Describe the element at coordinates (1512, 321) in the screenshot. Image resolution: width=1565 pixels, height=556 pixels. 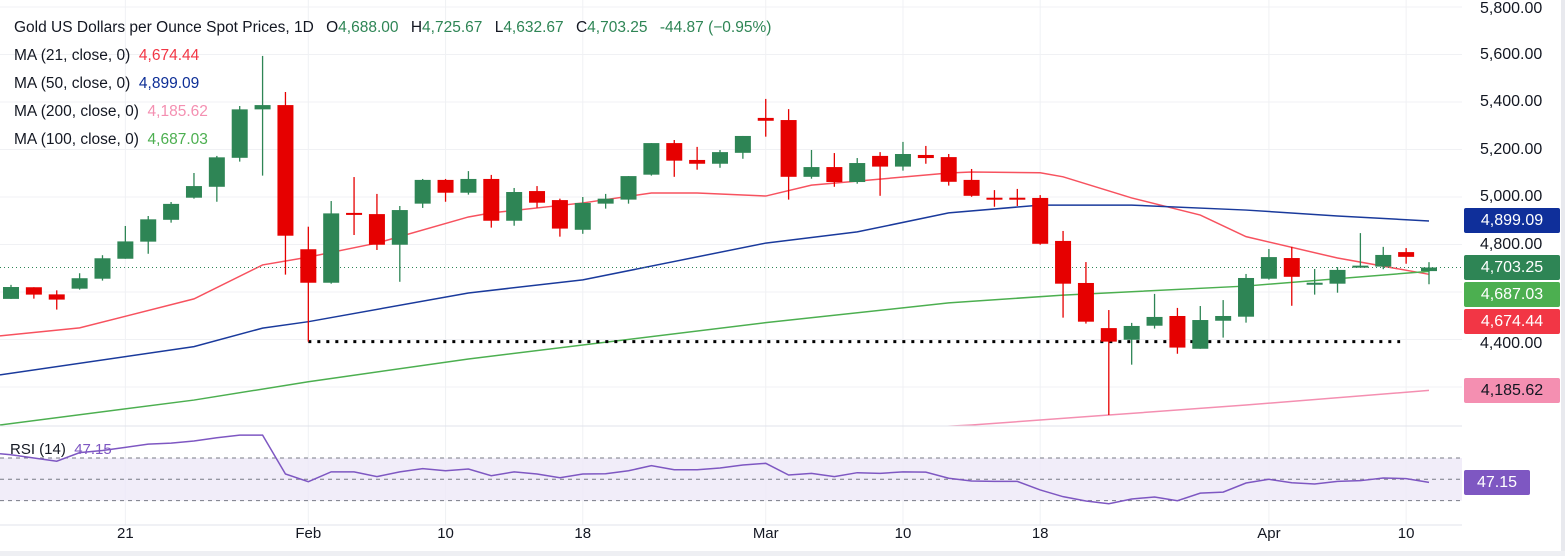
I see `price-tag: 4,674.44` at that location.